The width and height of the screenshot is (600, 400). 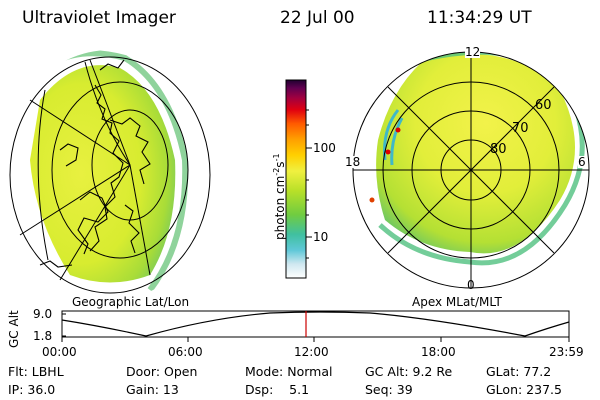 I want to click on left-map-caption: Geographic Lat/Lon, so click(x=131, y=302).